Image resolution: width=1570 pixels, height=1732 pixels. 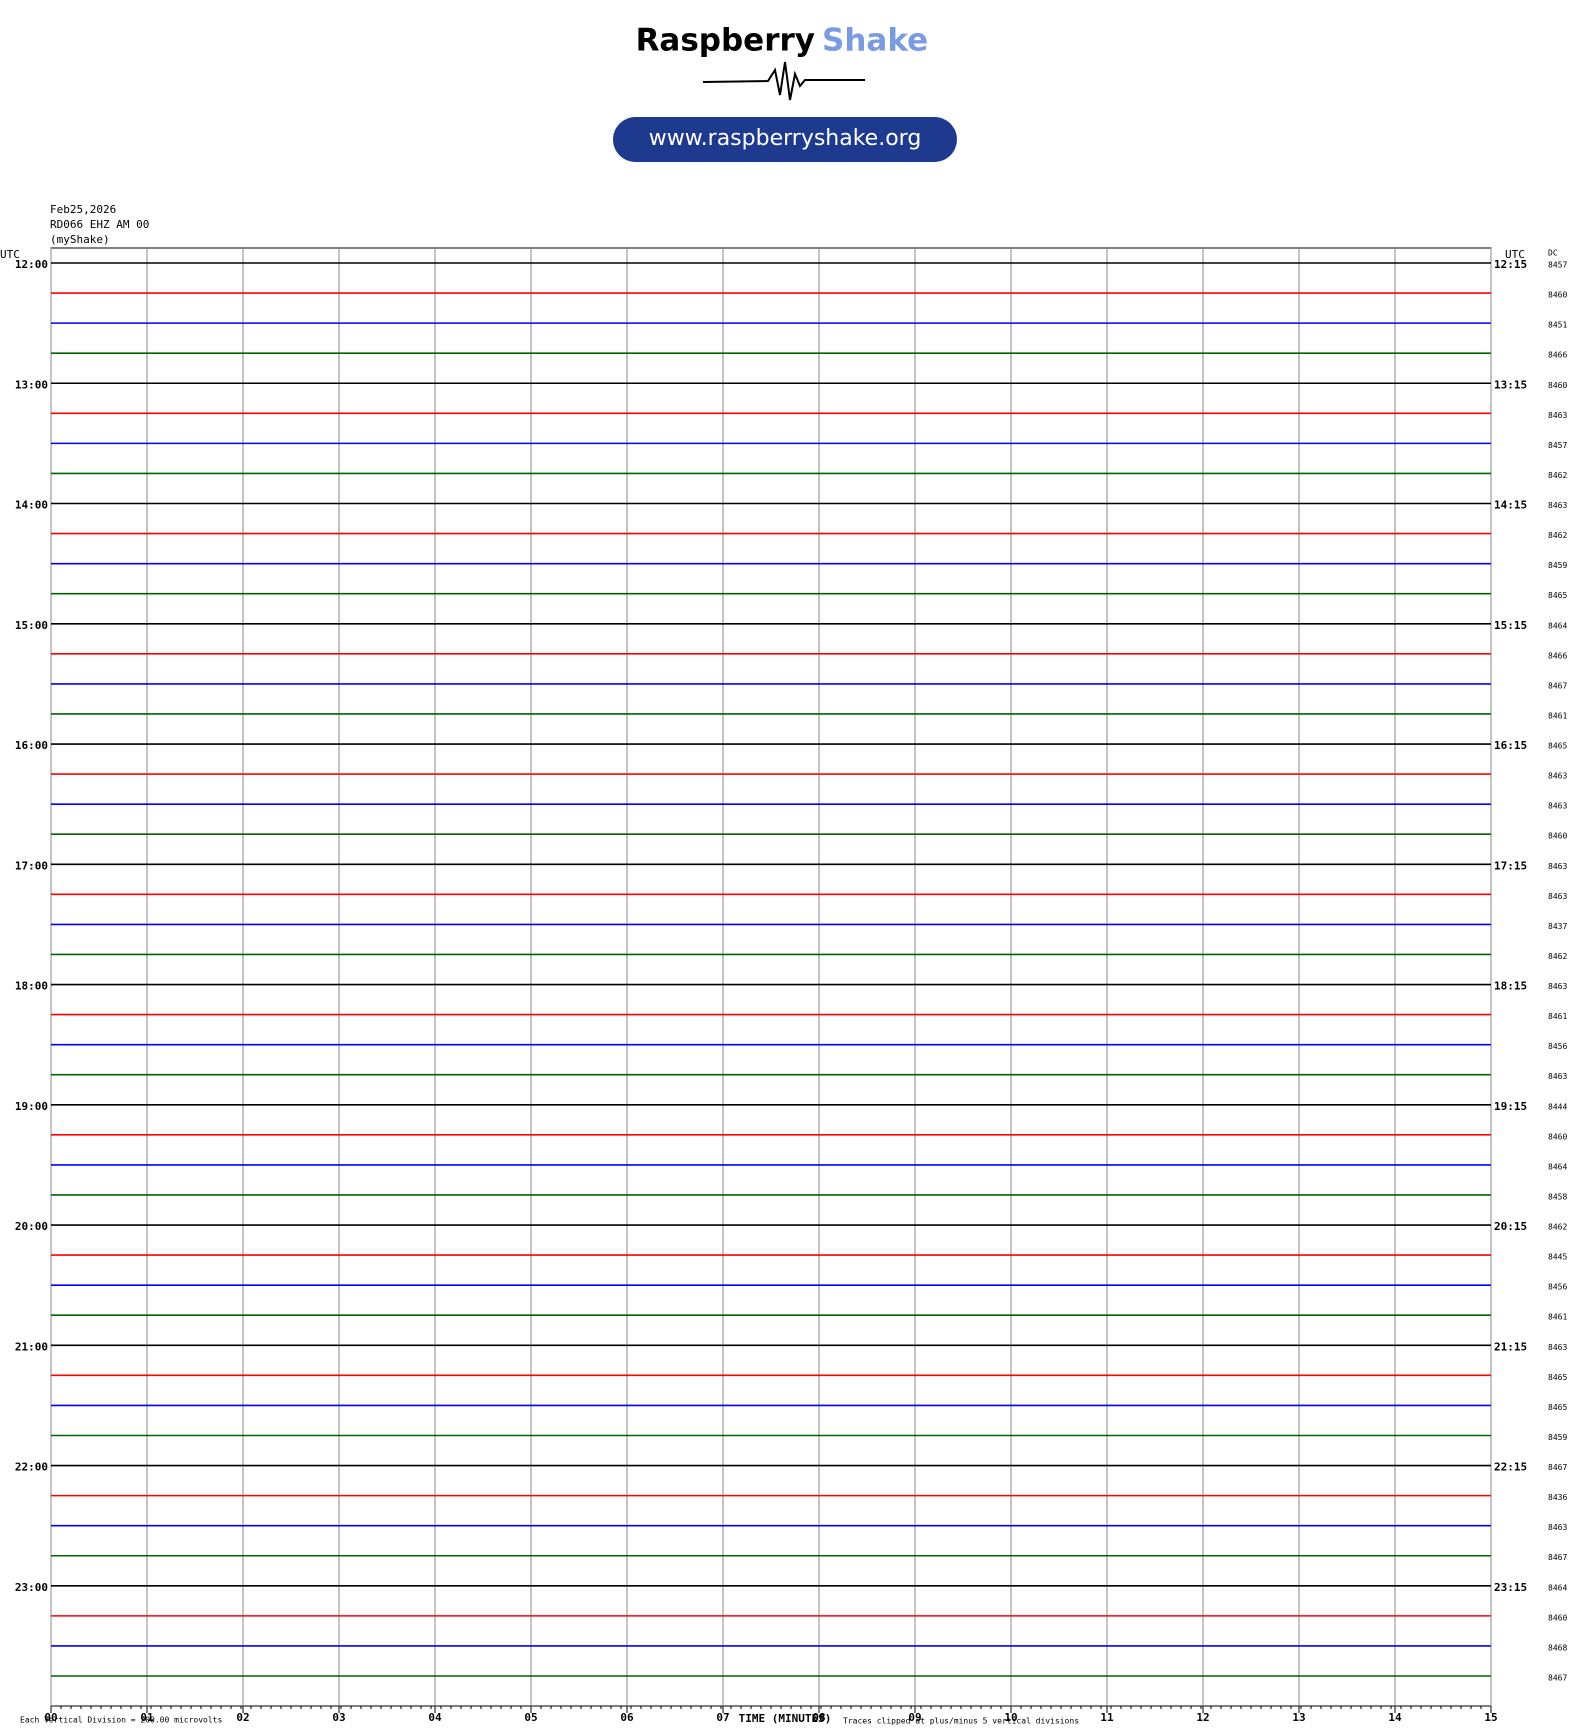 I want to click on logo-word-1: Raspberry, so click(x=725, y=41).